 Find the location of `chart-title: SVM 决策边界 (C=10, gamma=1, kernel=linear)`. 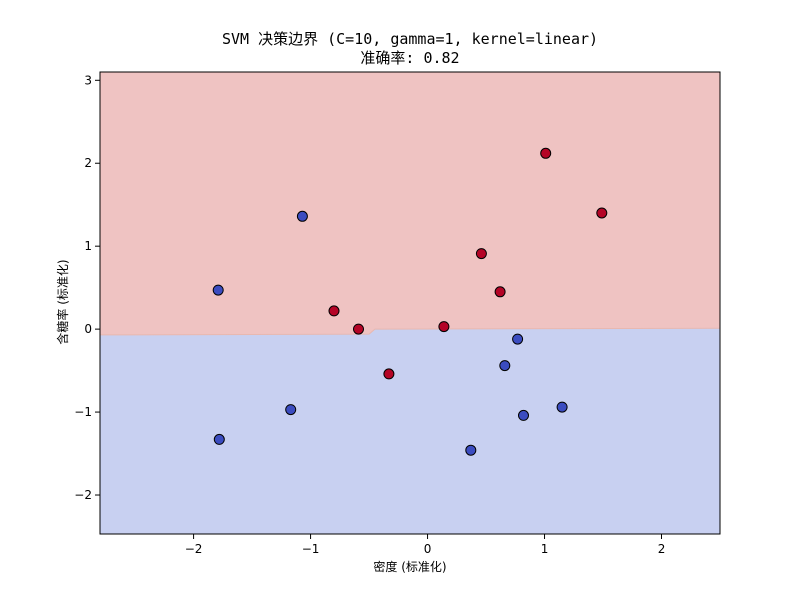

chart-title: SVM 决策边界 (C=10, gamma=1, kernel=linear) is located at coordinates (410, 39).